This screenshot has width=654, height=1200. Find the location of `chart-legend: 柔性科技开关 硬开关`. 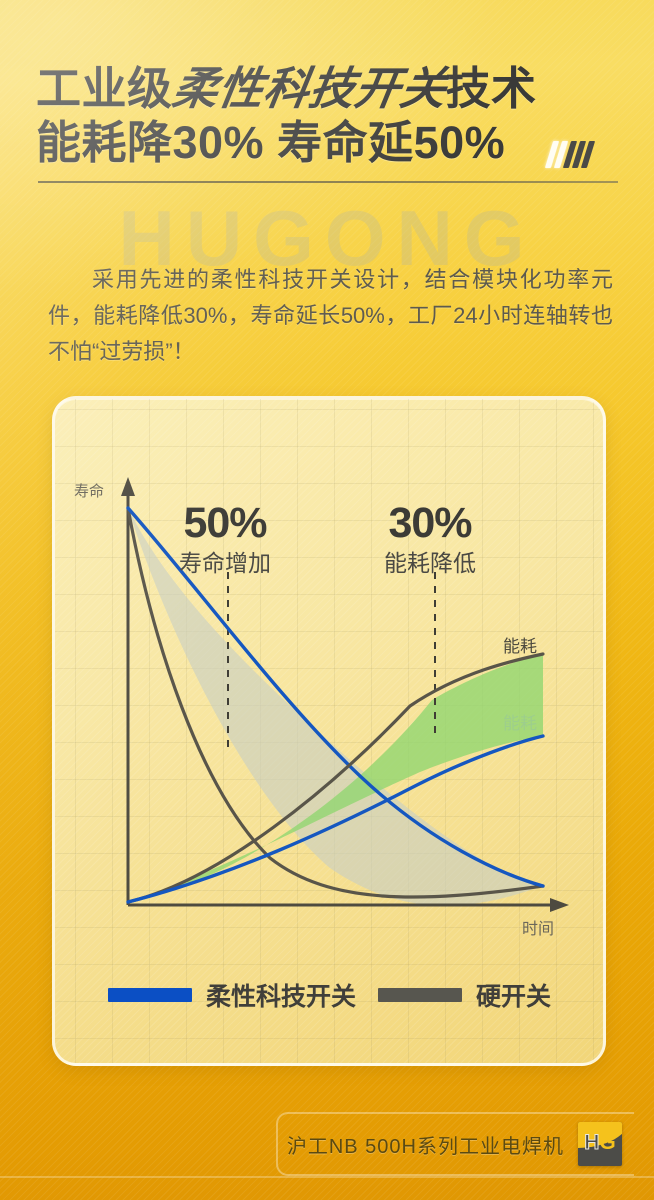

chart-legend: 柔性科技开关 硬开关 is located at coordinates (343, 995).